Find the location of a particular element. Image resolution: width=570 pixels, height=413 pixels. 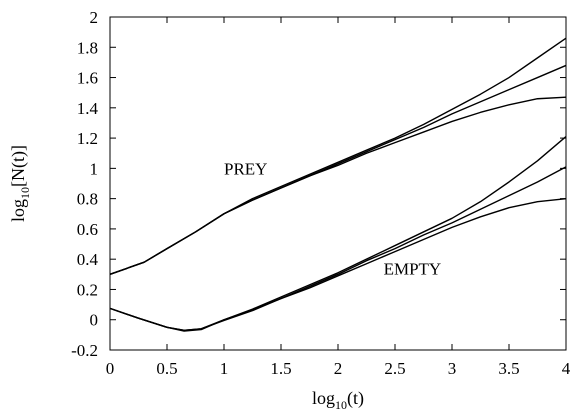

x-axis-label: log10(t) is located at coordinates (338, 400).